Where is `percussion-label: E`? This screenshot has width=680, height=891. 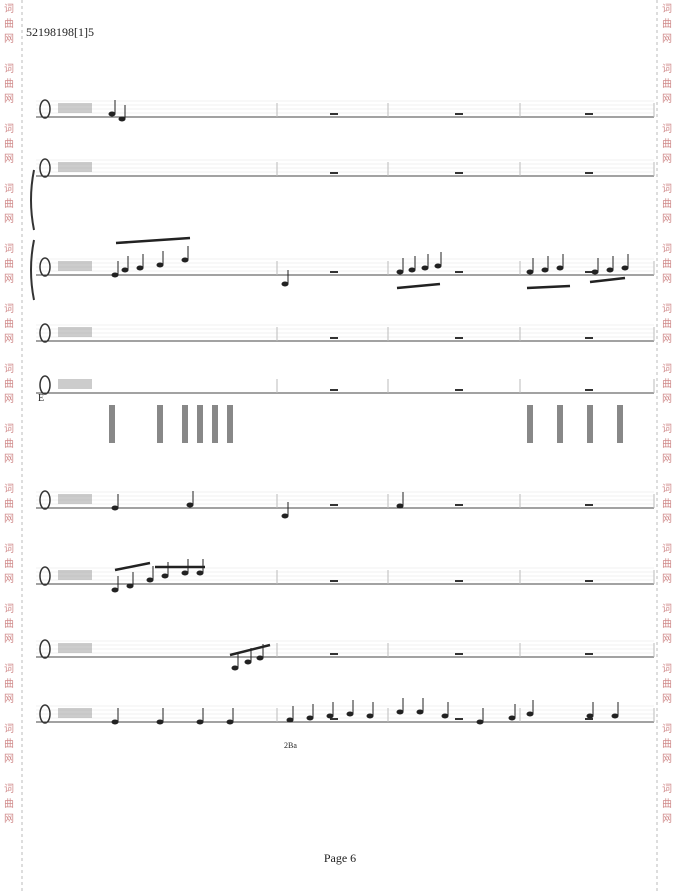
percussion-label: E is located at coordinates (41, 398).